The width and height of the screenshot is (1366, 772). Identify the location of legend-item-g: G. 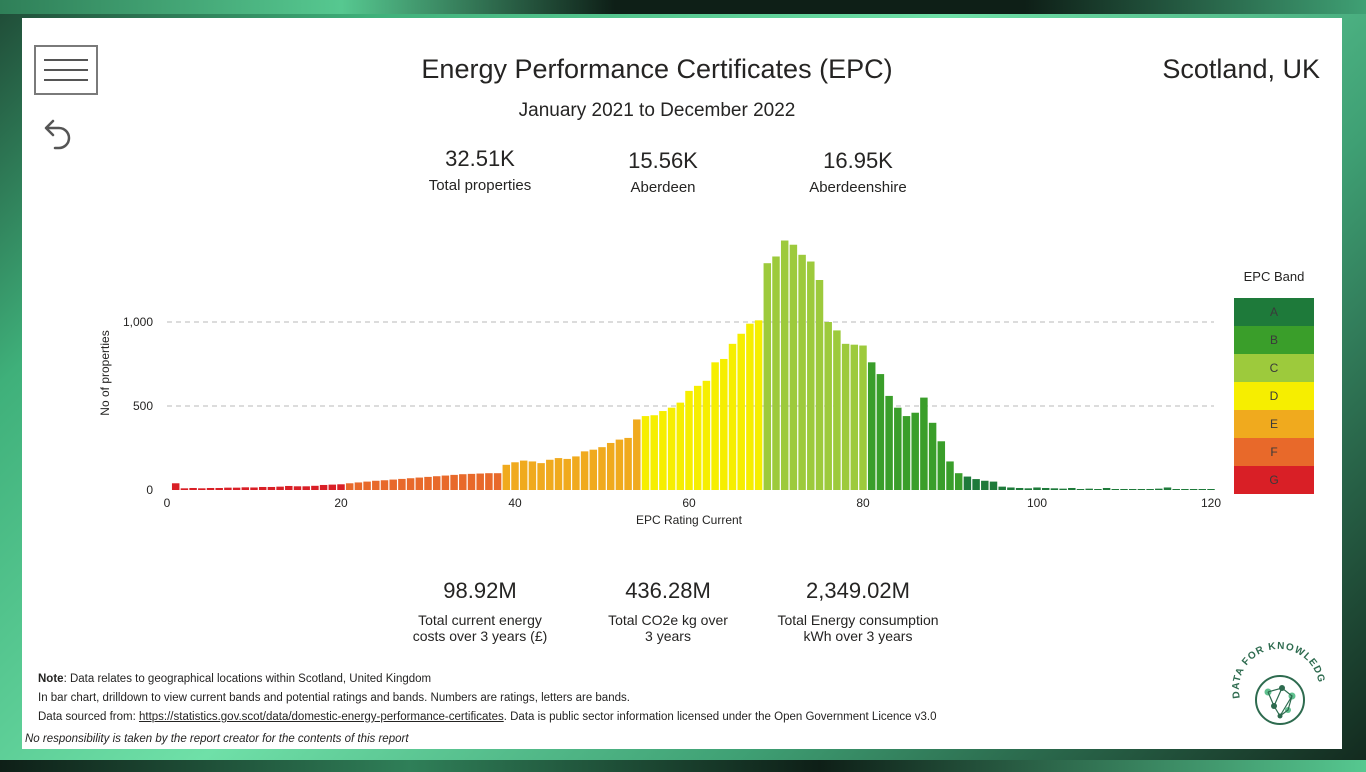
(1274, 480).